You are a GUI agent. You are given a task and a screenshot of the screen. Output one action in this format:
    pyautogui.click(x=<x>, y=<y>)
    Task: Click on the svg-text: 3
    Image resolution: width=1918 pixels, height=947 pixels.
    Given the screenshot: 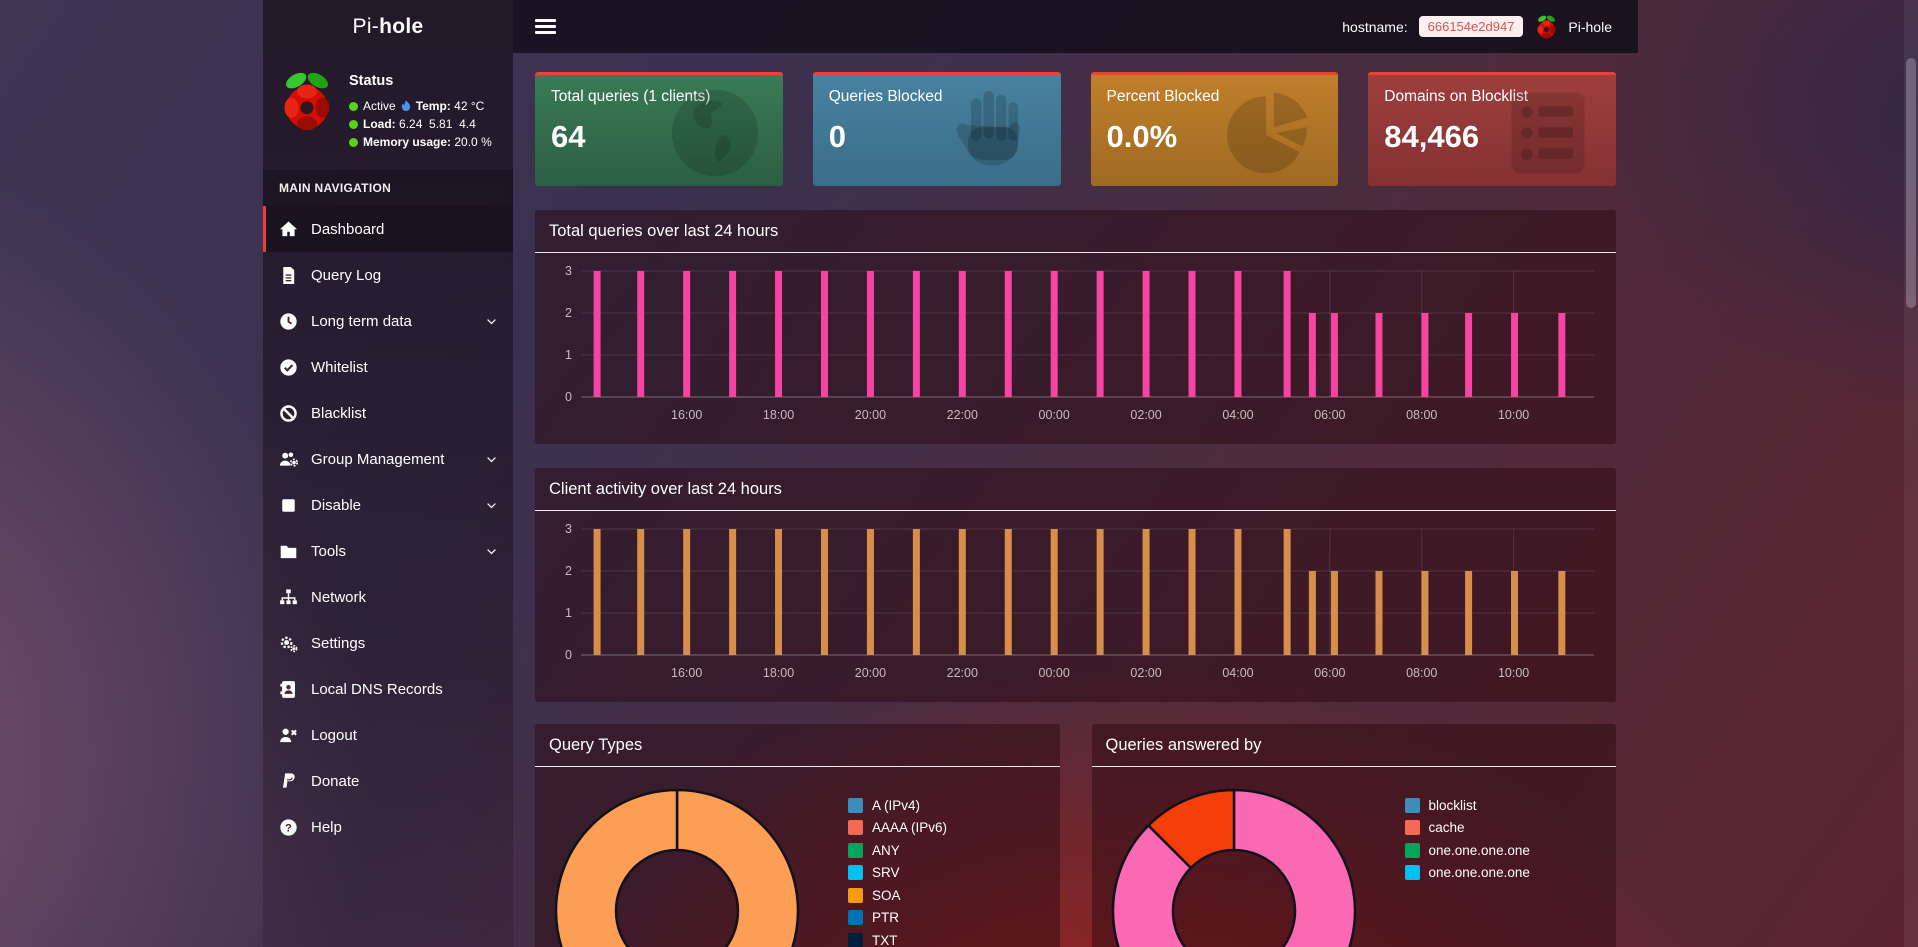 What is the action you would take?
    pyautogui.click(x=568, y=271)
    